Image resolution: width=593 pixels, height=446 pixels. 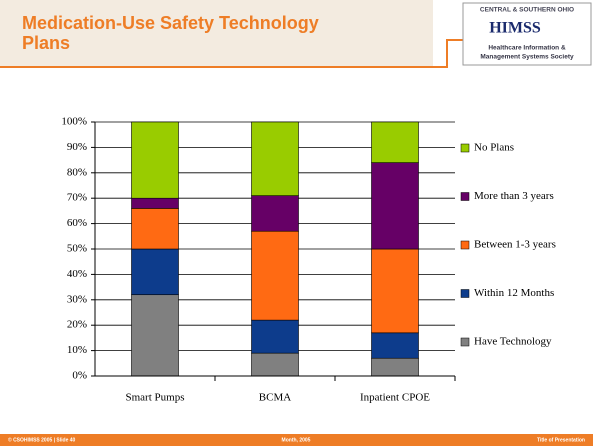 What do you see at coordinates (514, 293) in the screenshot?
I see `legend-label: Within 12 Months` at bounding box center [514, 293].